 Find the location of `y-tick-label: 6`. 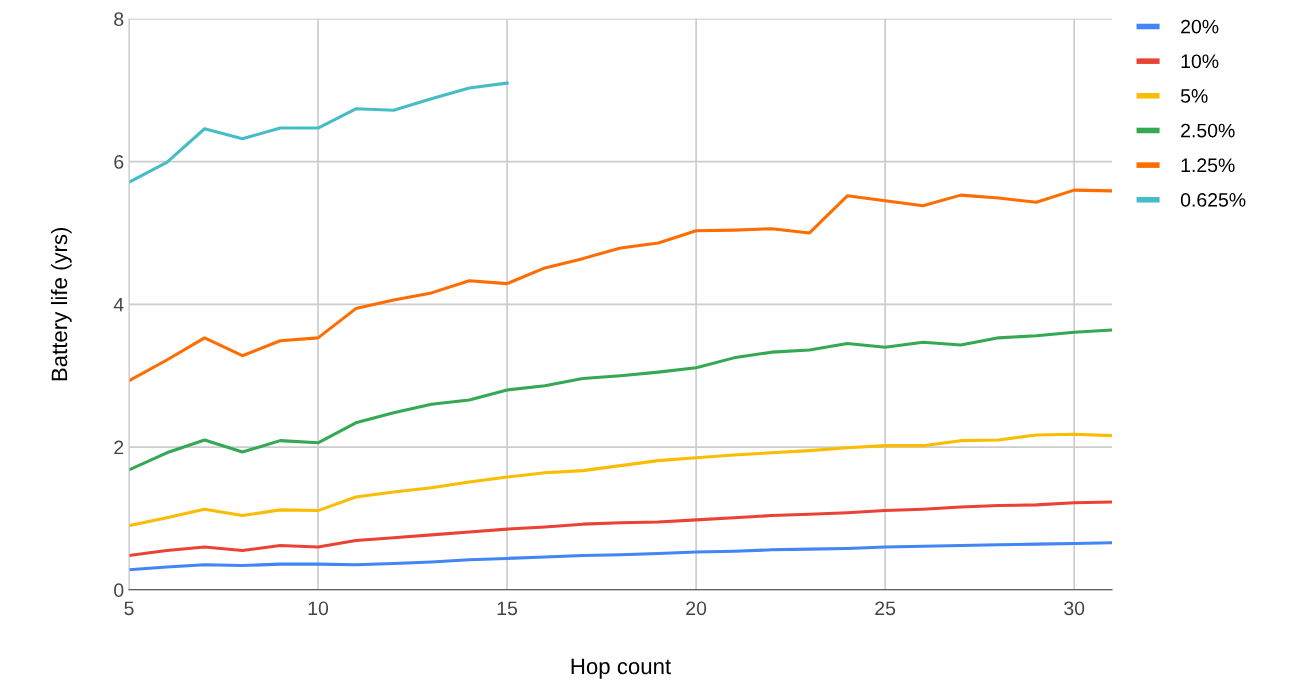

y-tick-label: 6 is located at coordinates (119, 162).